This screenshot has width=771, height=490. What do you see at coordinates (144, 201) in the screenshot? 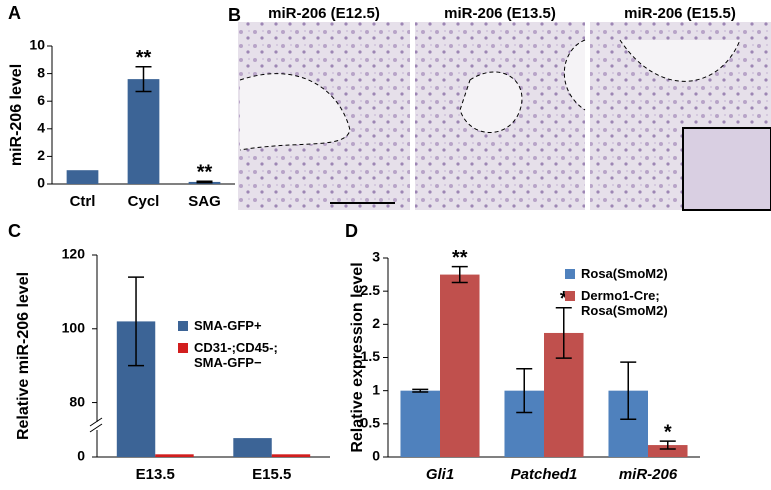
I see `x-tick-label: Cycl` at bounding box center [144, 201].